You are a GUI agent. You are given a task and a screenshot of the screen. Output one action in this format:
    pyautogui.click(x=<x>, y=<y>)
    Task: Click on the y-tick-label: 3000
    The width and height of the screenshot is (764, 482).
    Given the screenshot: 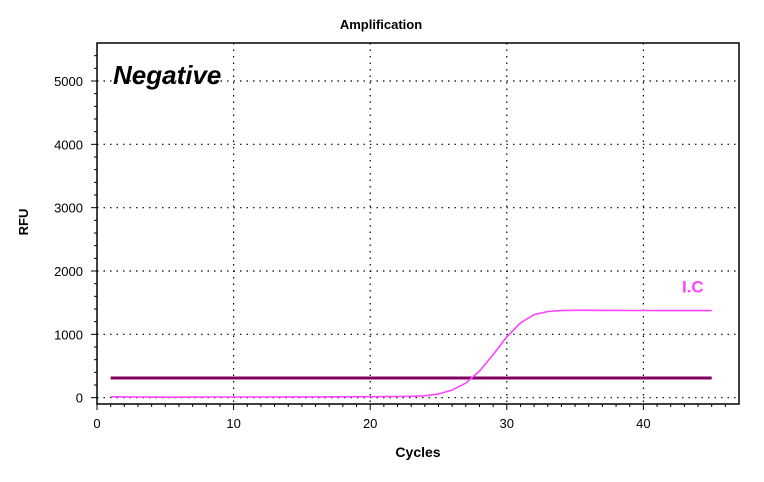 What is the action you would take?
    pyautogui.click(x=68, y=208)
    